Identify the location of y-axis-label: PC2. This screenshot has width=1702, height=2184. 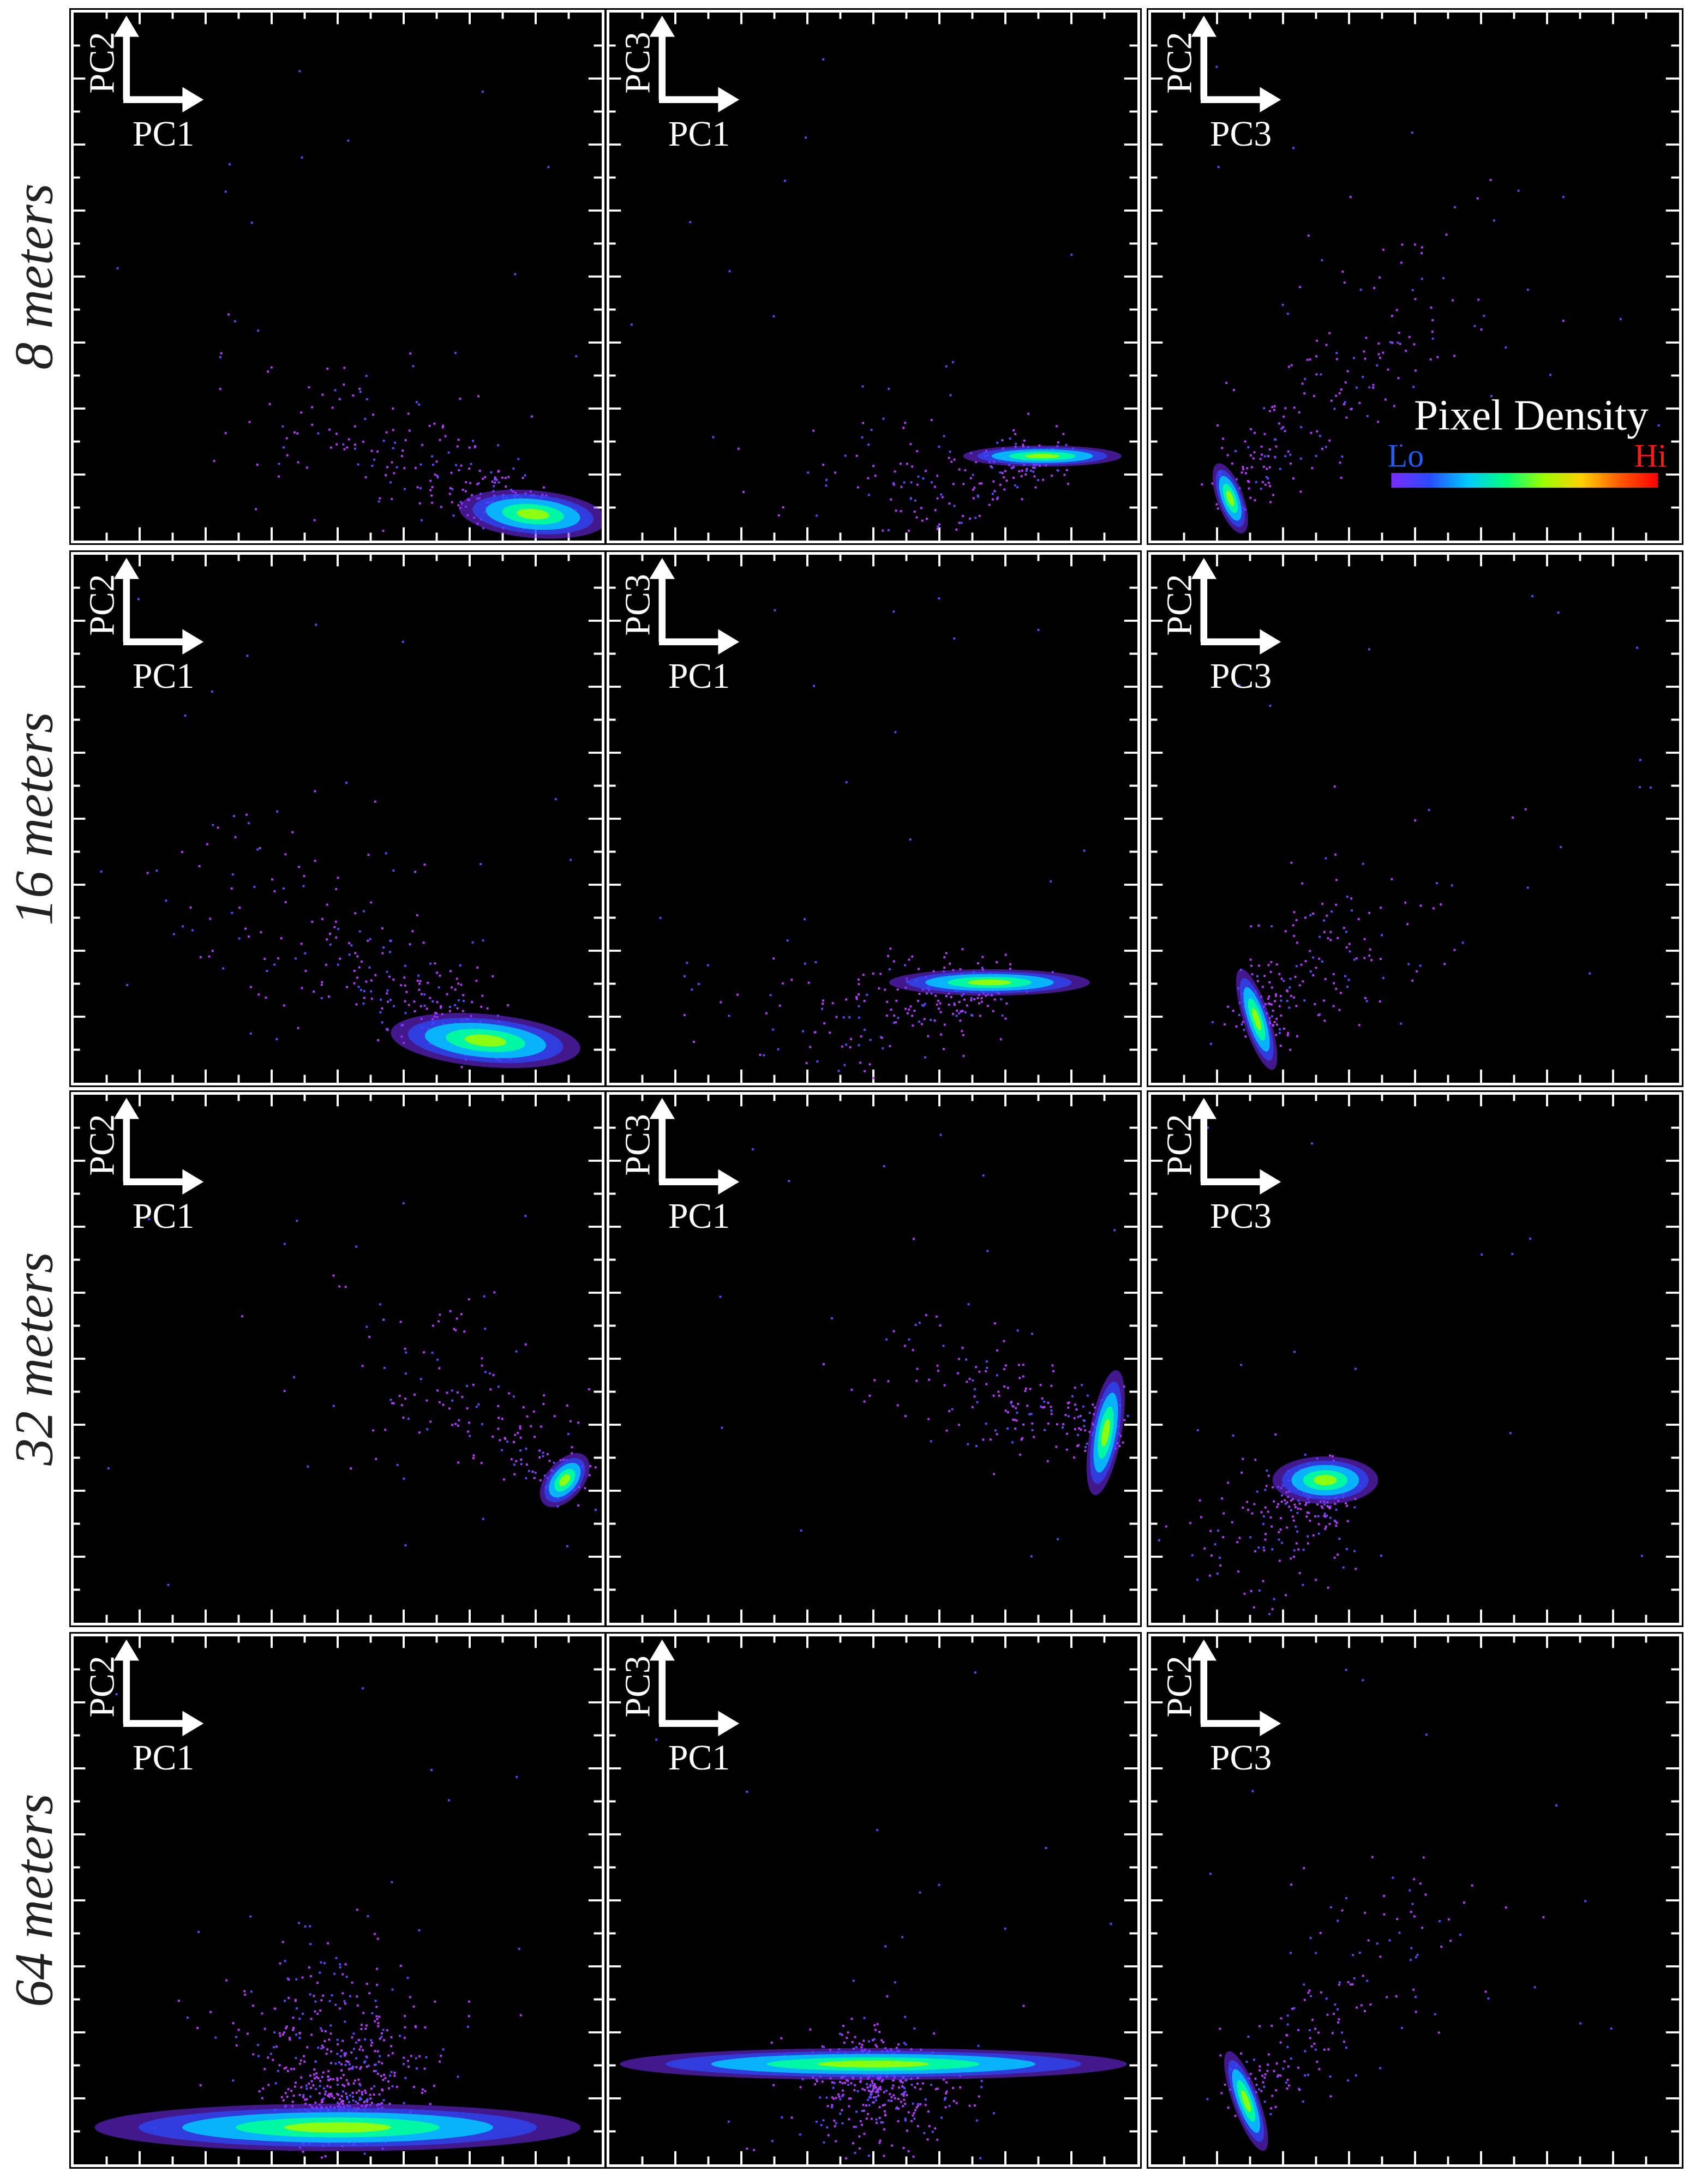
(102, 62).